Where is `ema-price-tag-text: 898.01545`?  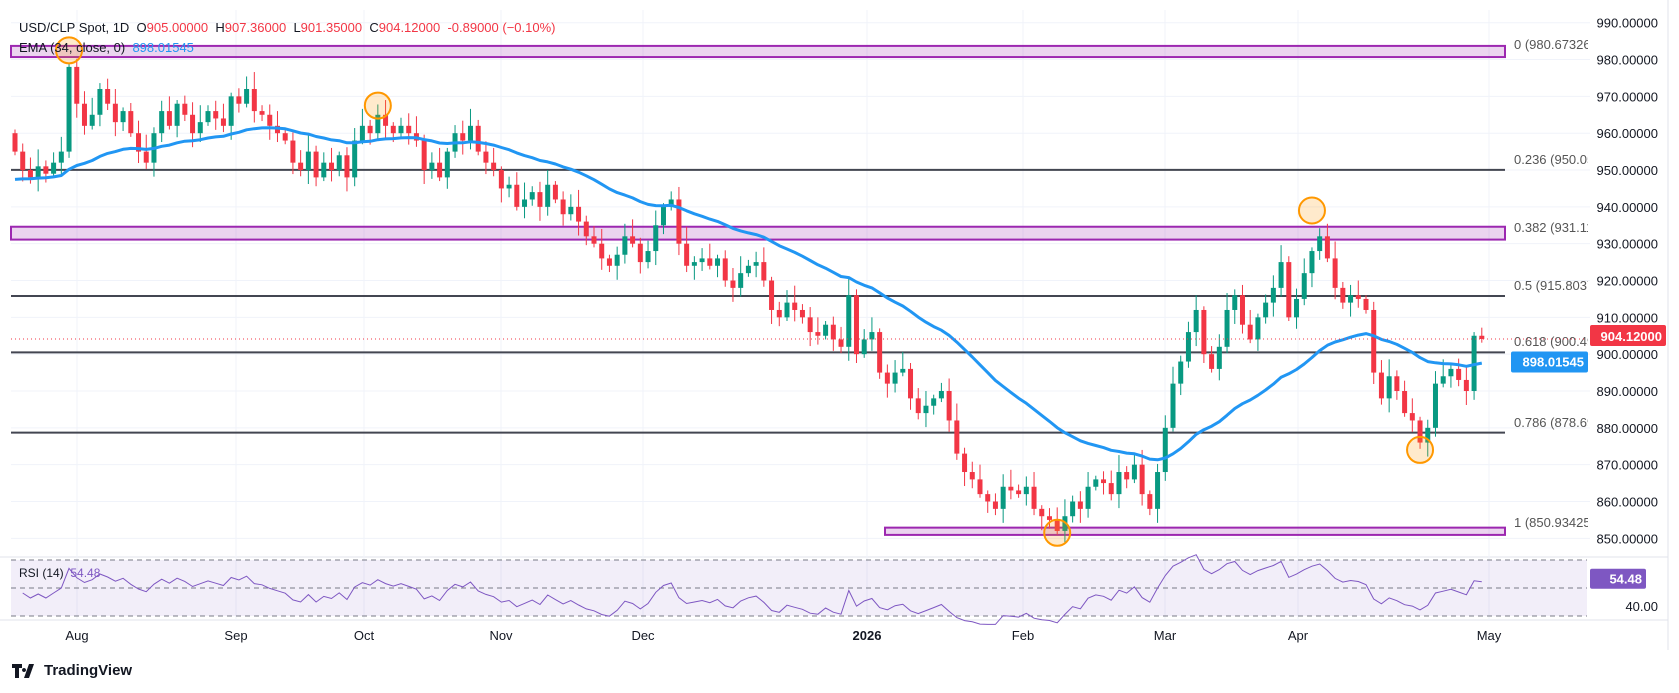 ema-price-tag-text: 898.01545 is located at coordinates (1553, 361).